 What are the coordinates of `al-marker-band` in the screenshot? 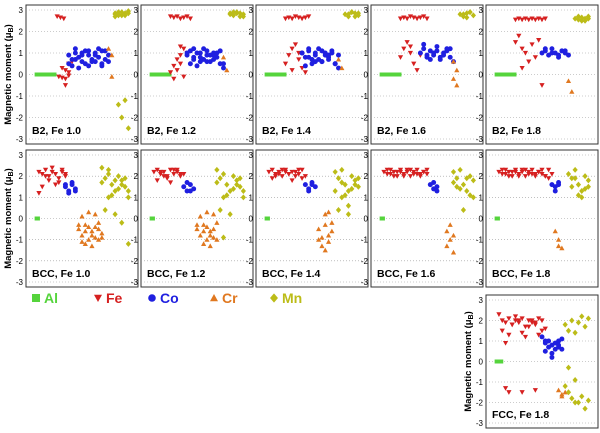 It's located at (505, 74).